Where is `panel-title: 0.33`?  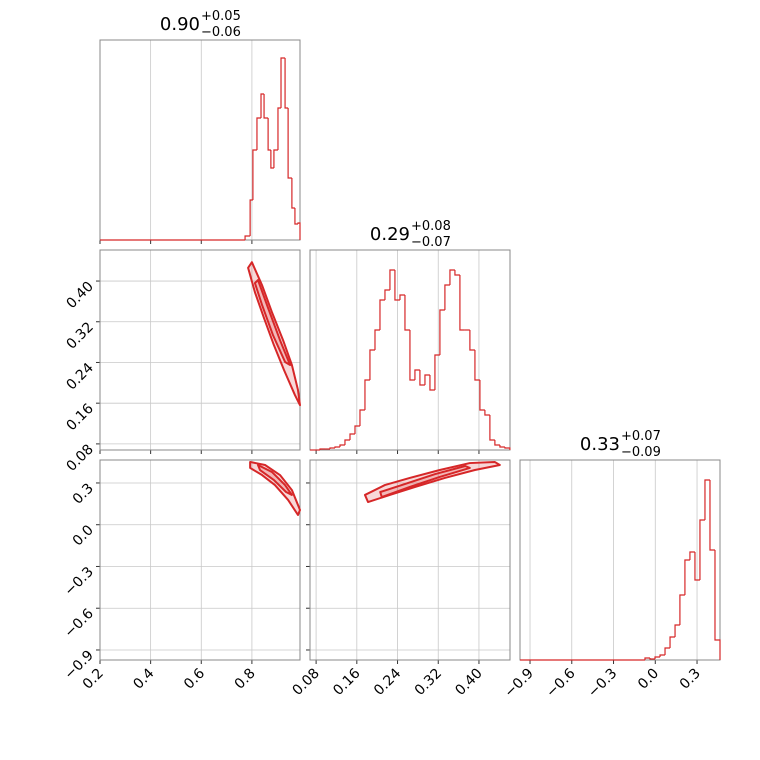
panel-title: 0.33 is located at coordinates (600, 444).